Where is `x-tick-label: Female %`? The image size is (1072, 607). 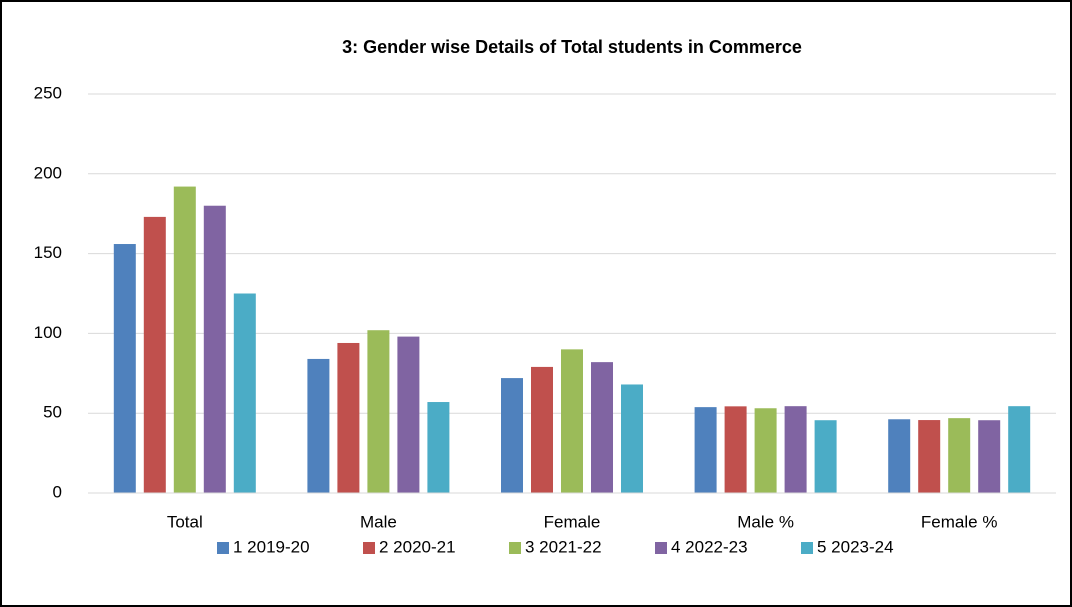 x-tick-label: Female % is located at coordinates (959, 521).